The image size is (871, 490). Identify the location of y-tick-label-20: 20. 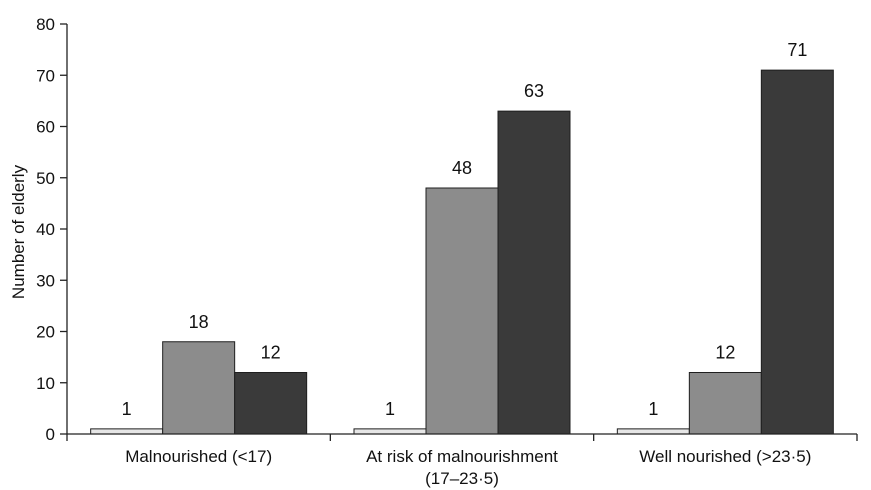
(45, 332).